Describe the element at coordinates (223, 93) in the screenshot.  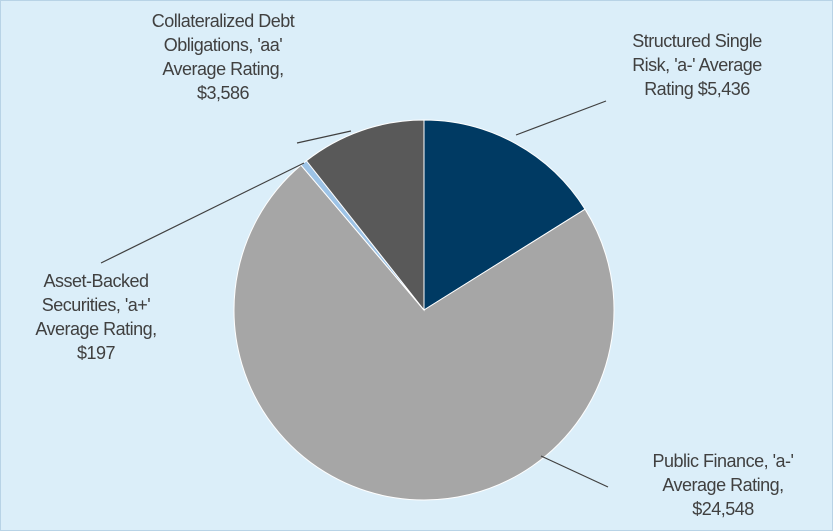
I see `value-label: $3,586` at that location.